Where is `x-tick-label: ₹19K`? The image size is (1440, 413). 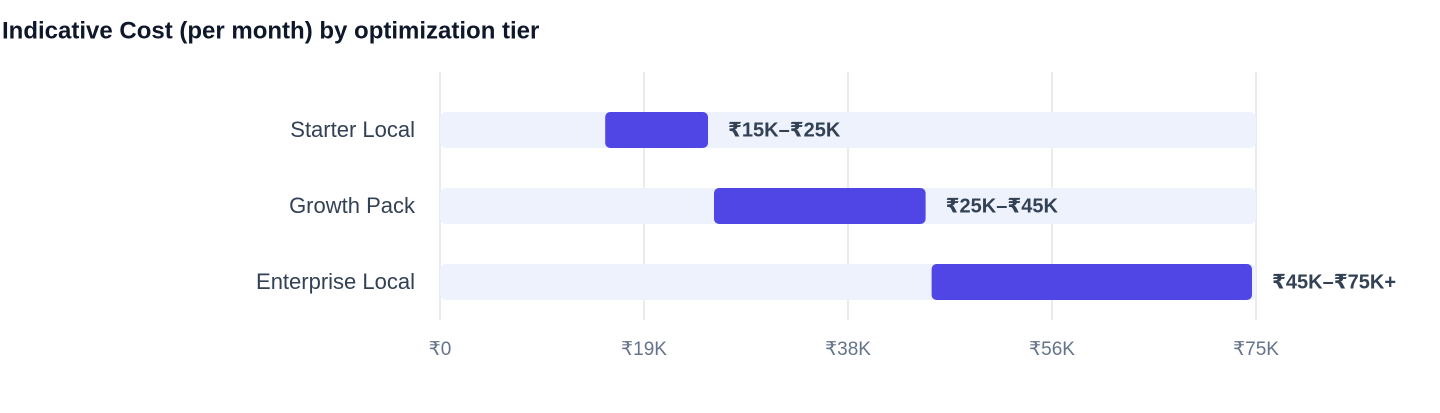 x-tick-label: ₹19K is located at coordinates (644, 349).